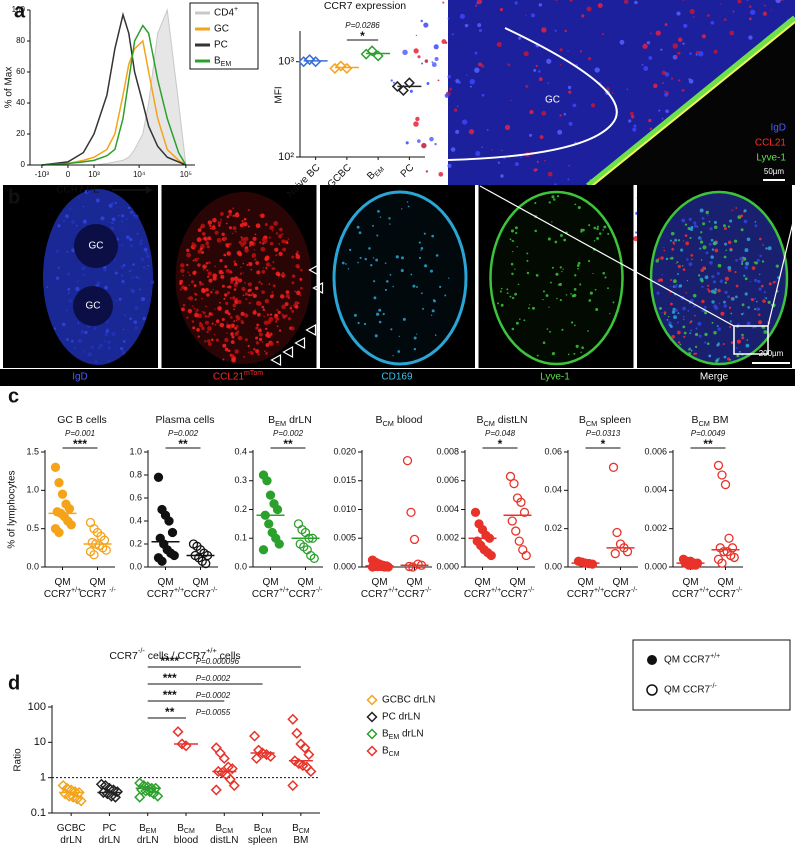 This screenshot has height=849, width=795. What do you see at coordinates (286, 62) in the screenshot?
I see `y-tick-label: 10³` at bounding box center [286, 62].